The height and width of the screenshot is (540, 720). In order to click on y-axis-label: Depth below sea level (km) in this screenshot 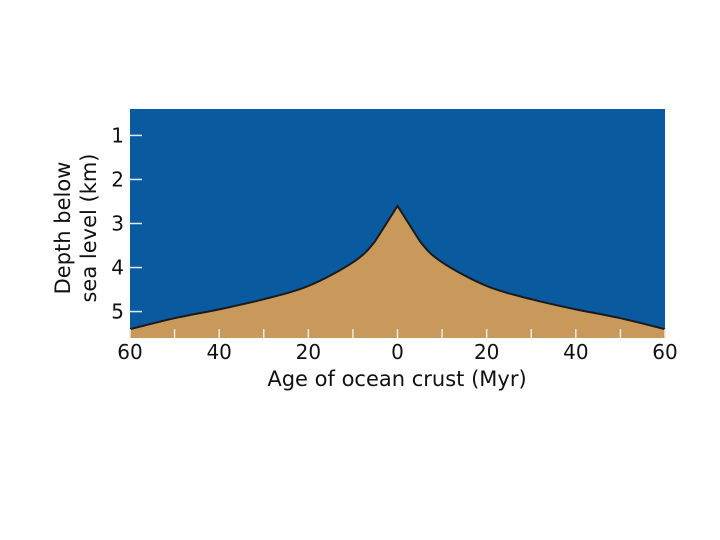, I will do `click(76, 227)`.